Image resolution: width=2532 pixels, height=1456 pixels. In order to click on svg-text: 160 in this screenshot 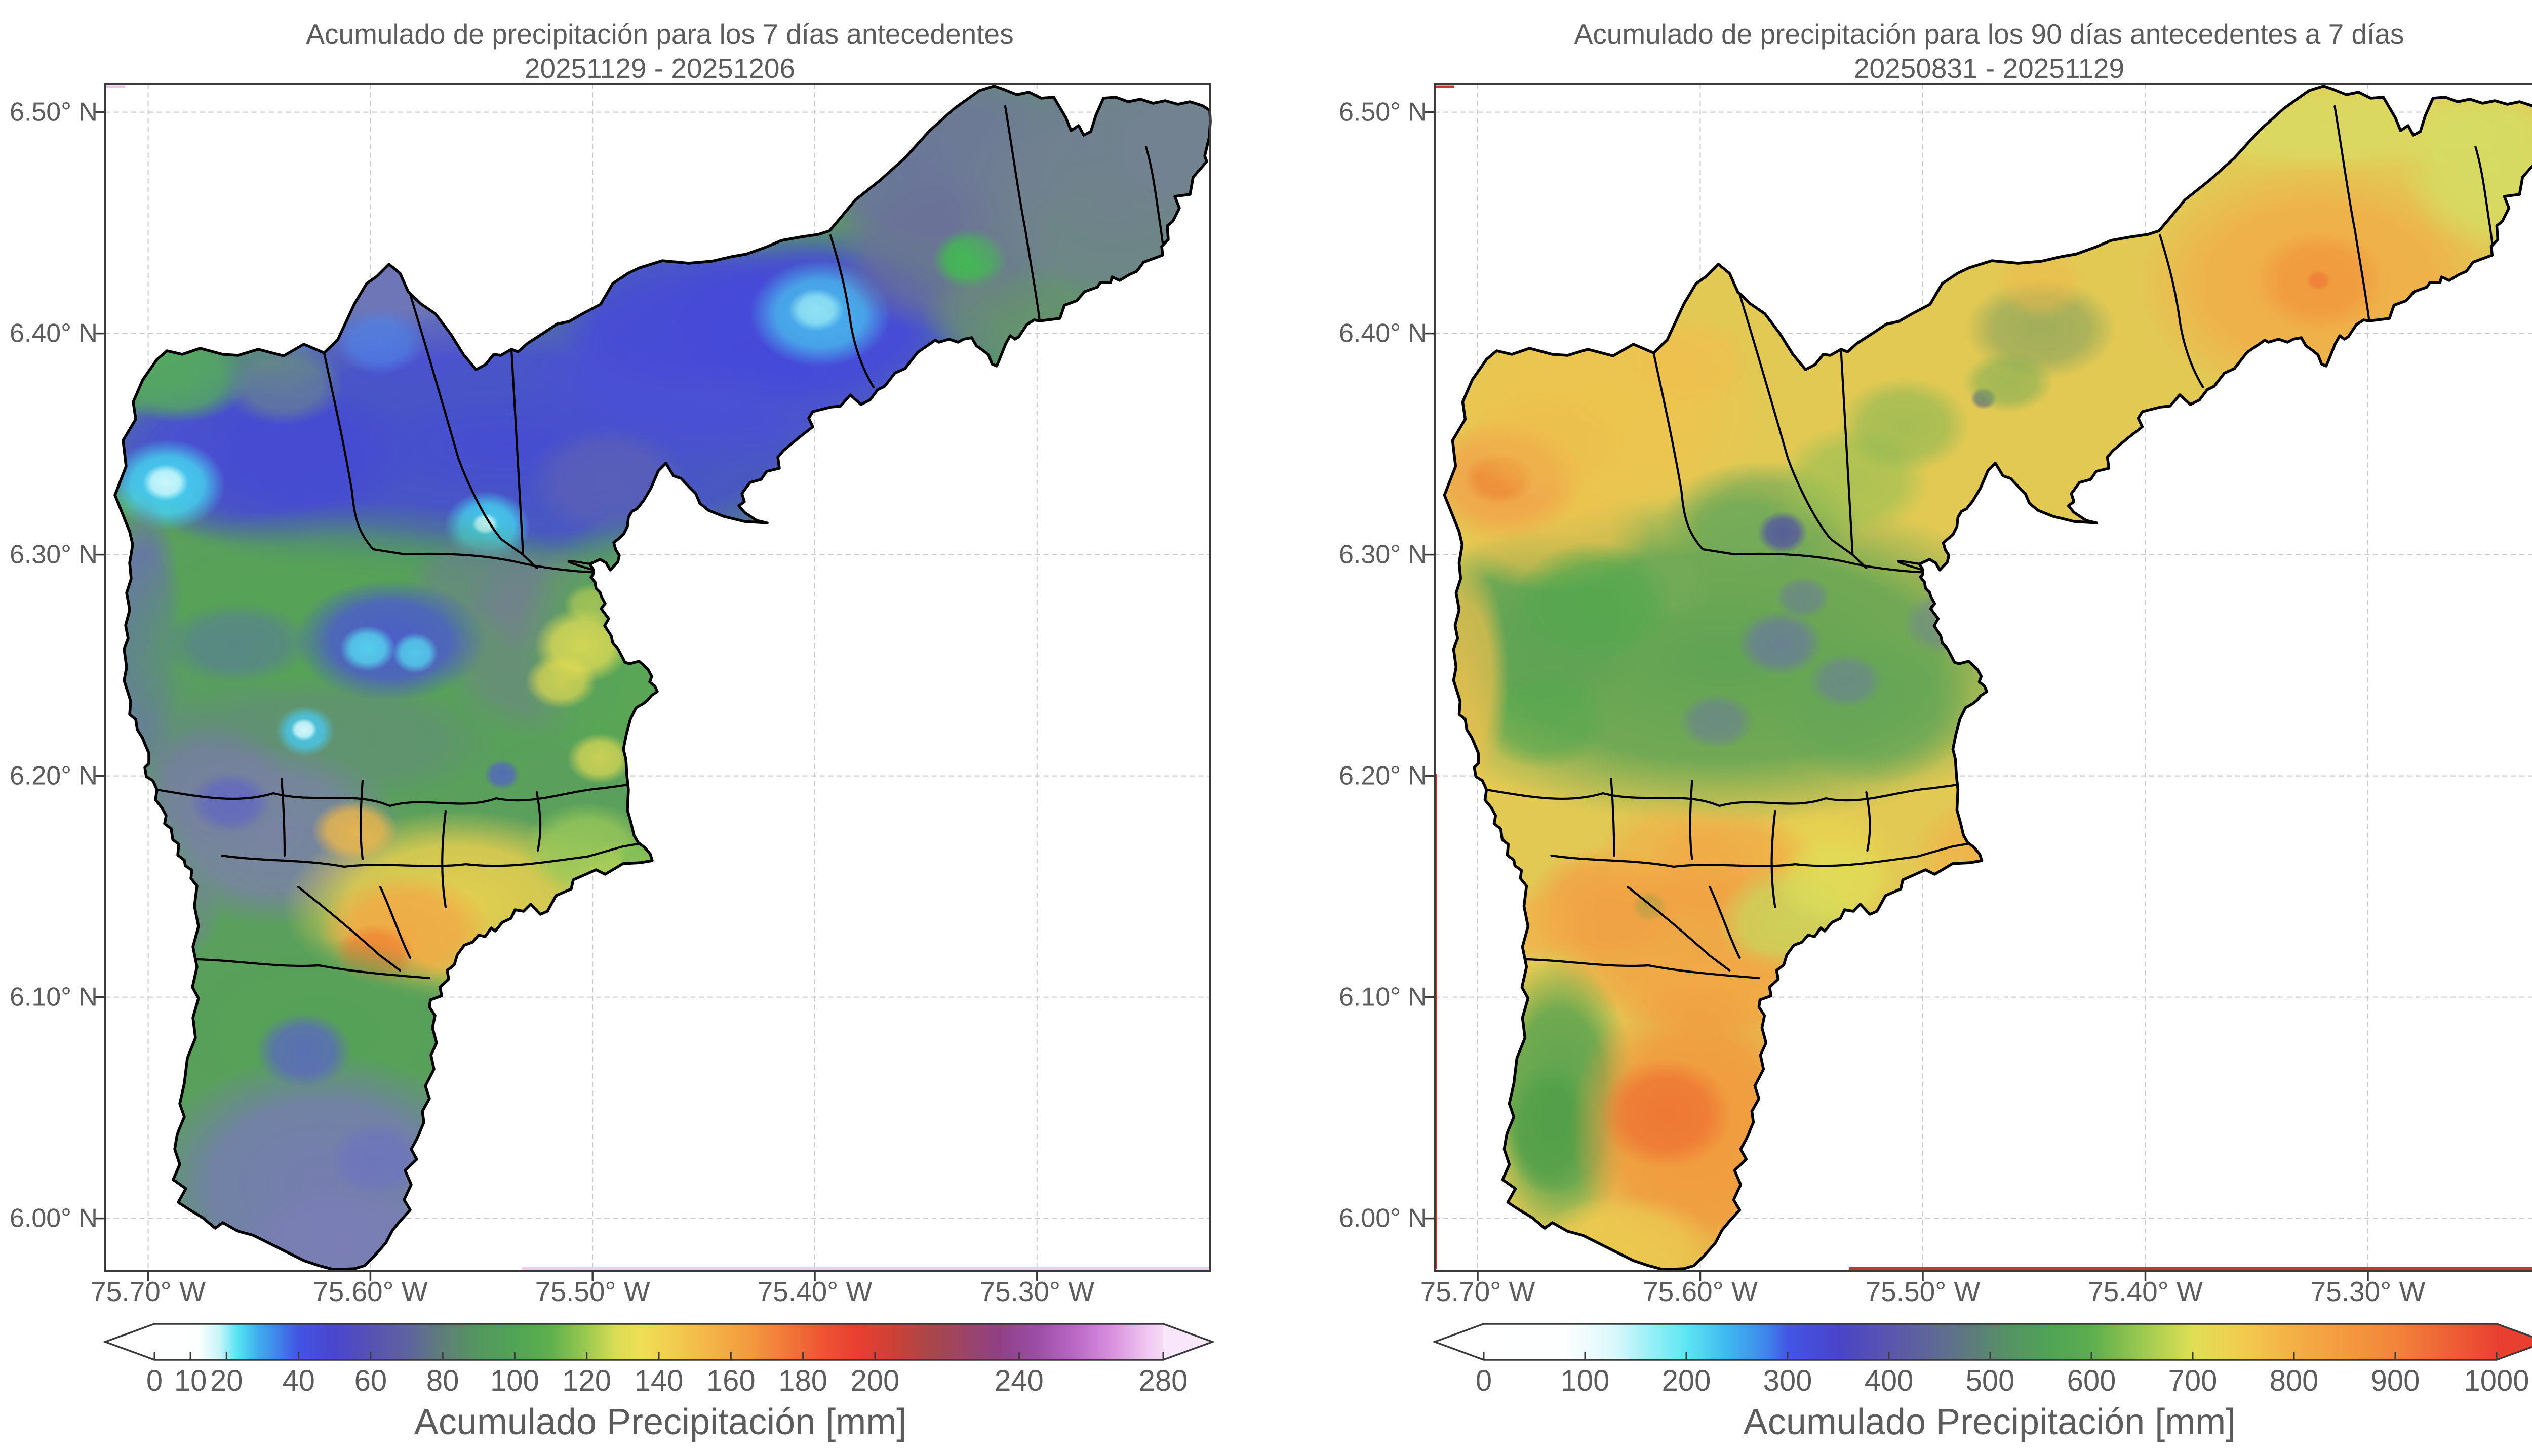, I will do `click(731, 1380)`.